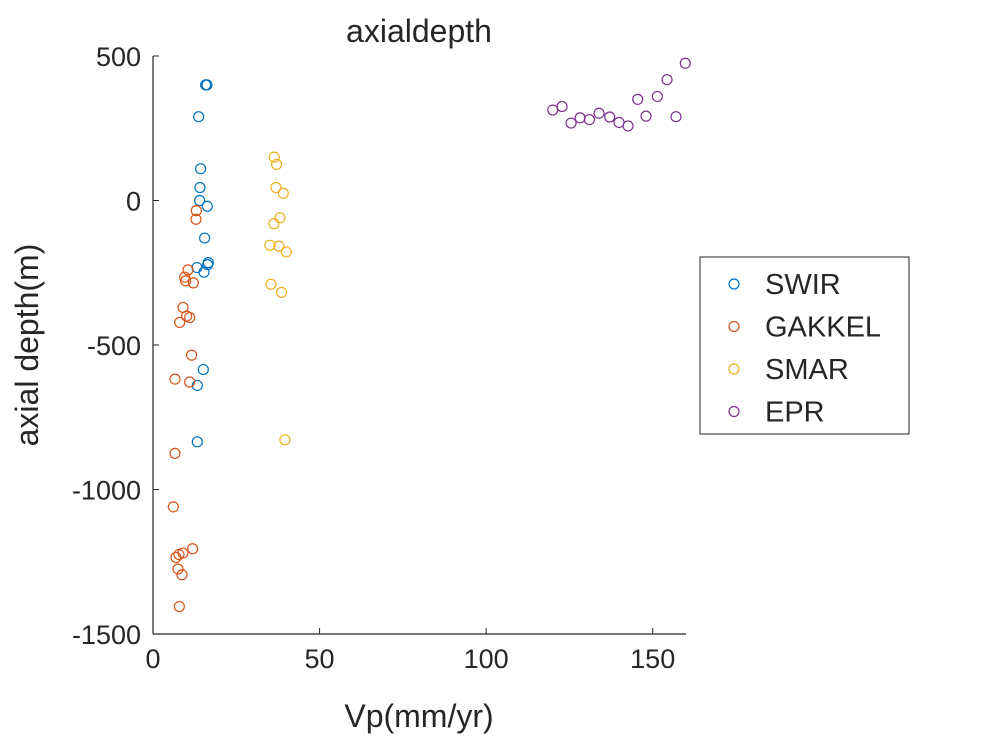  What do you see at coordinates (619, 94) in the screenshot?
I see `series-epr` at bounding box center [619, 94].